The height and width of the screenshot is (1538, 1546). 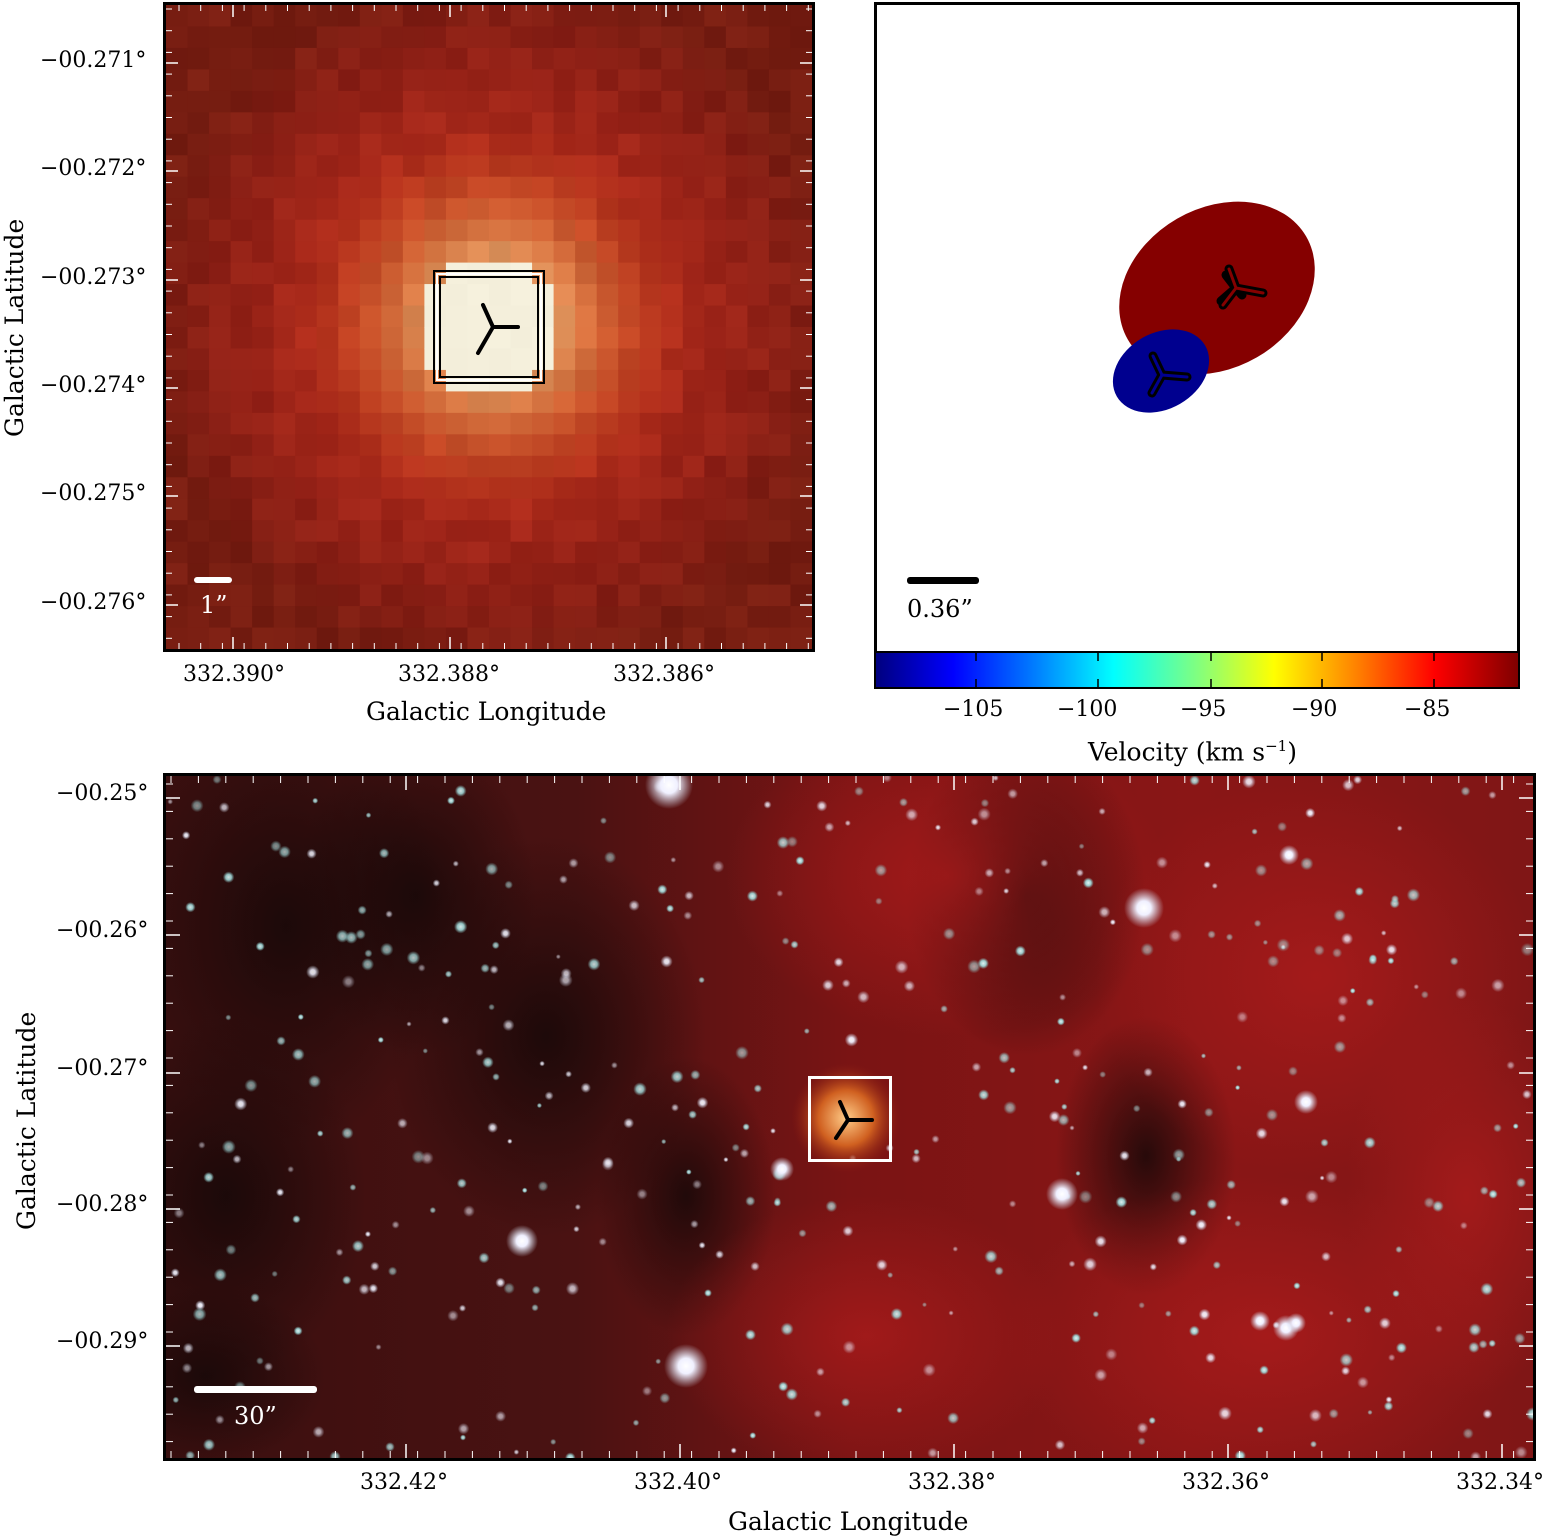 What do you see at coordinates (1087, 709) in the screenshot?
I see `colorbar-tick-2: −100` at bounding box center [1087, 709].